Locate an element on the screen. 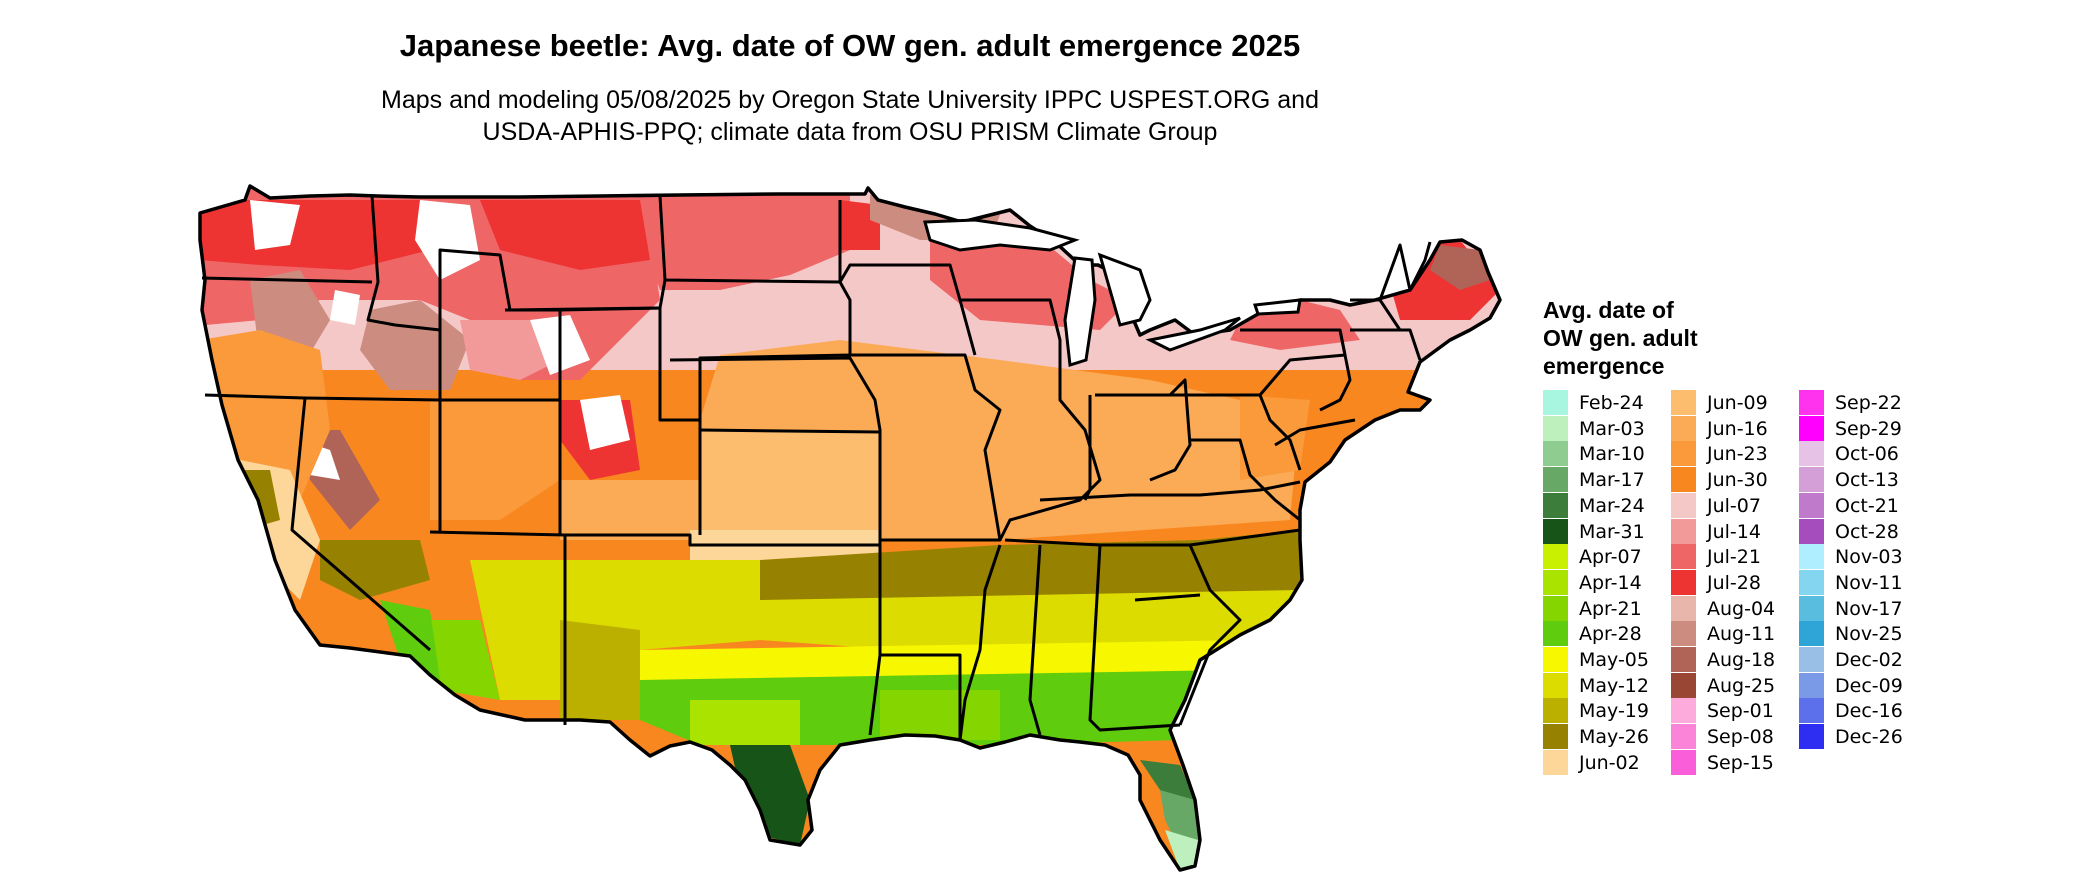  legend-label: Apr-28 is located at coordinates (1610, 634).